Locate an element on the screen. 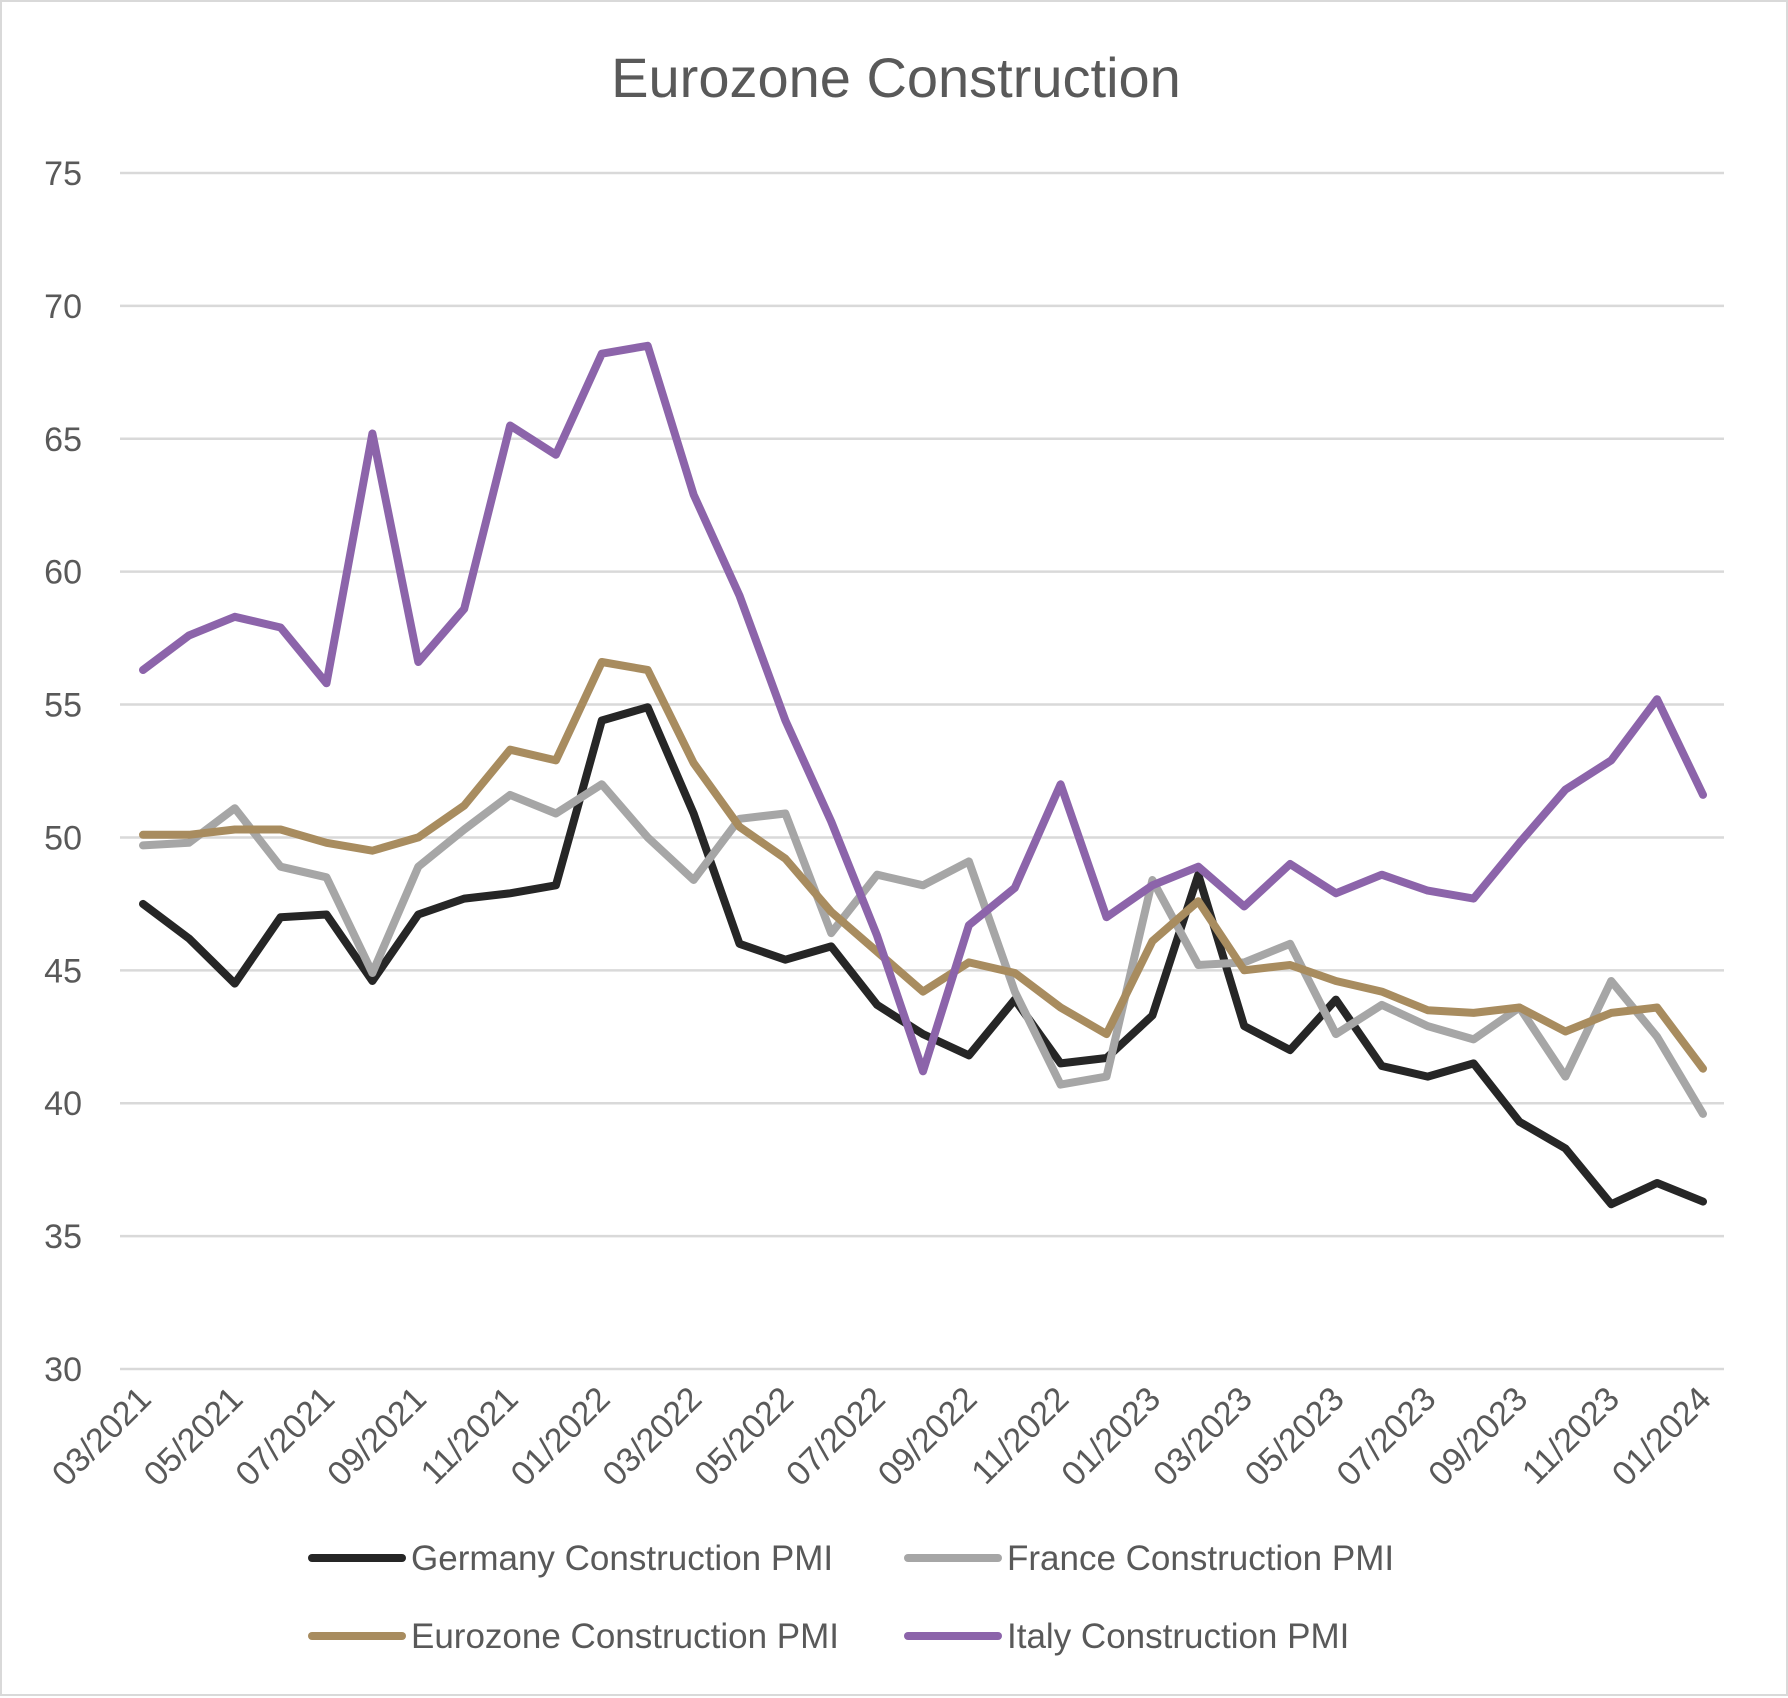  y-tick-label: 60 is located at coordinates (63, 573).